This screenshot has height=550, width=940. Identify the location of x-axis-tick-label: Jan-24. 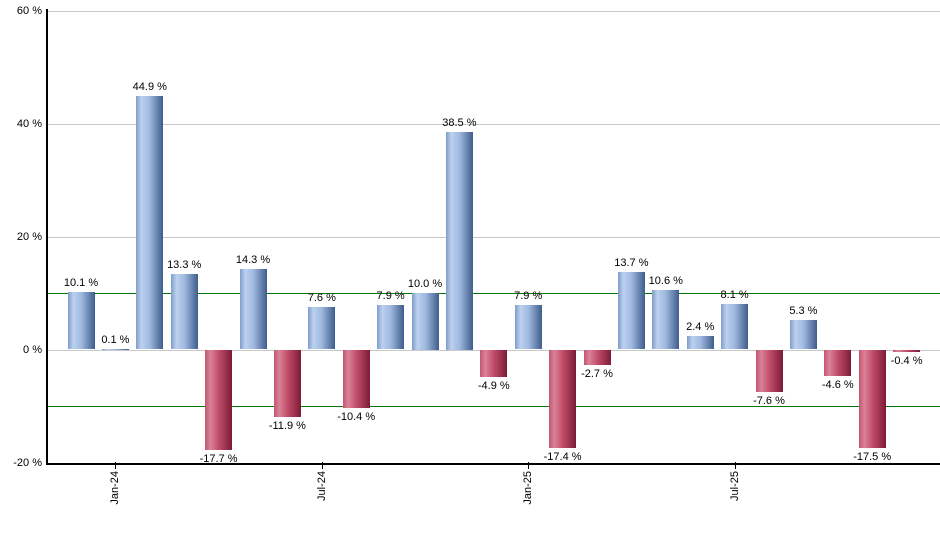
(115, 488).